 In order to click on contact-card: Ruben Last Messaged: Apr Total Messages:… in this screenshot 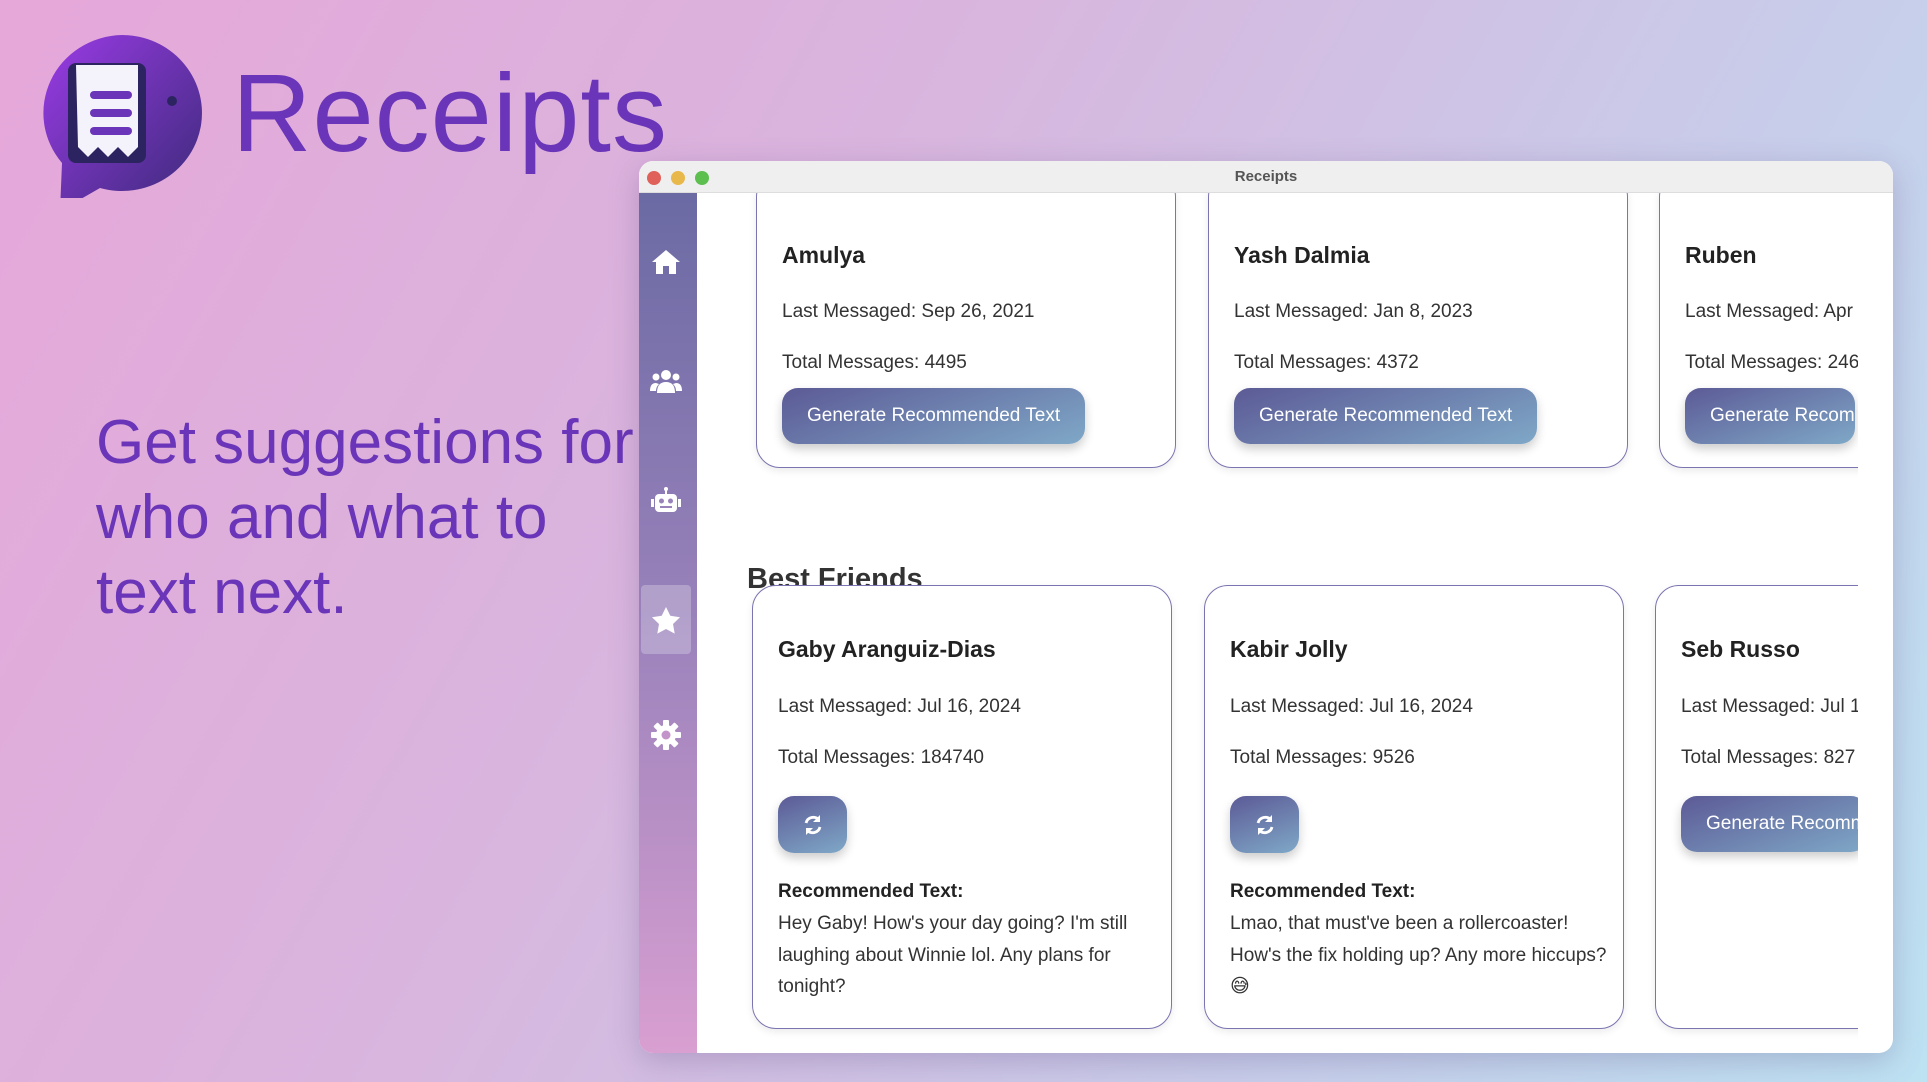, I will do `click(1758, 330)`.